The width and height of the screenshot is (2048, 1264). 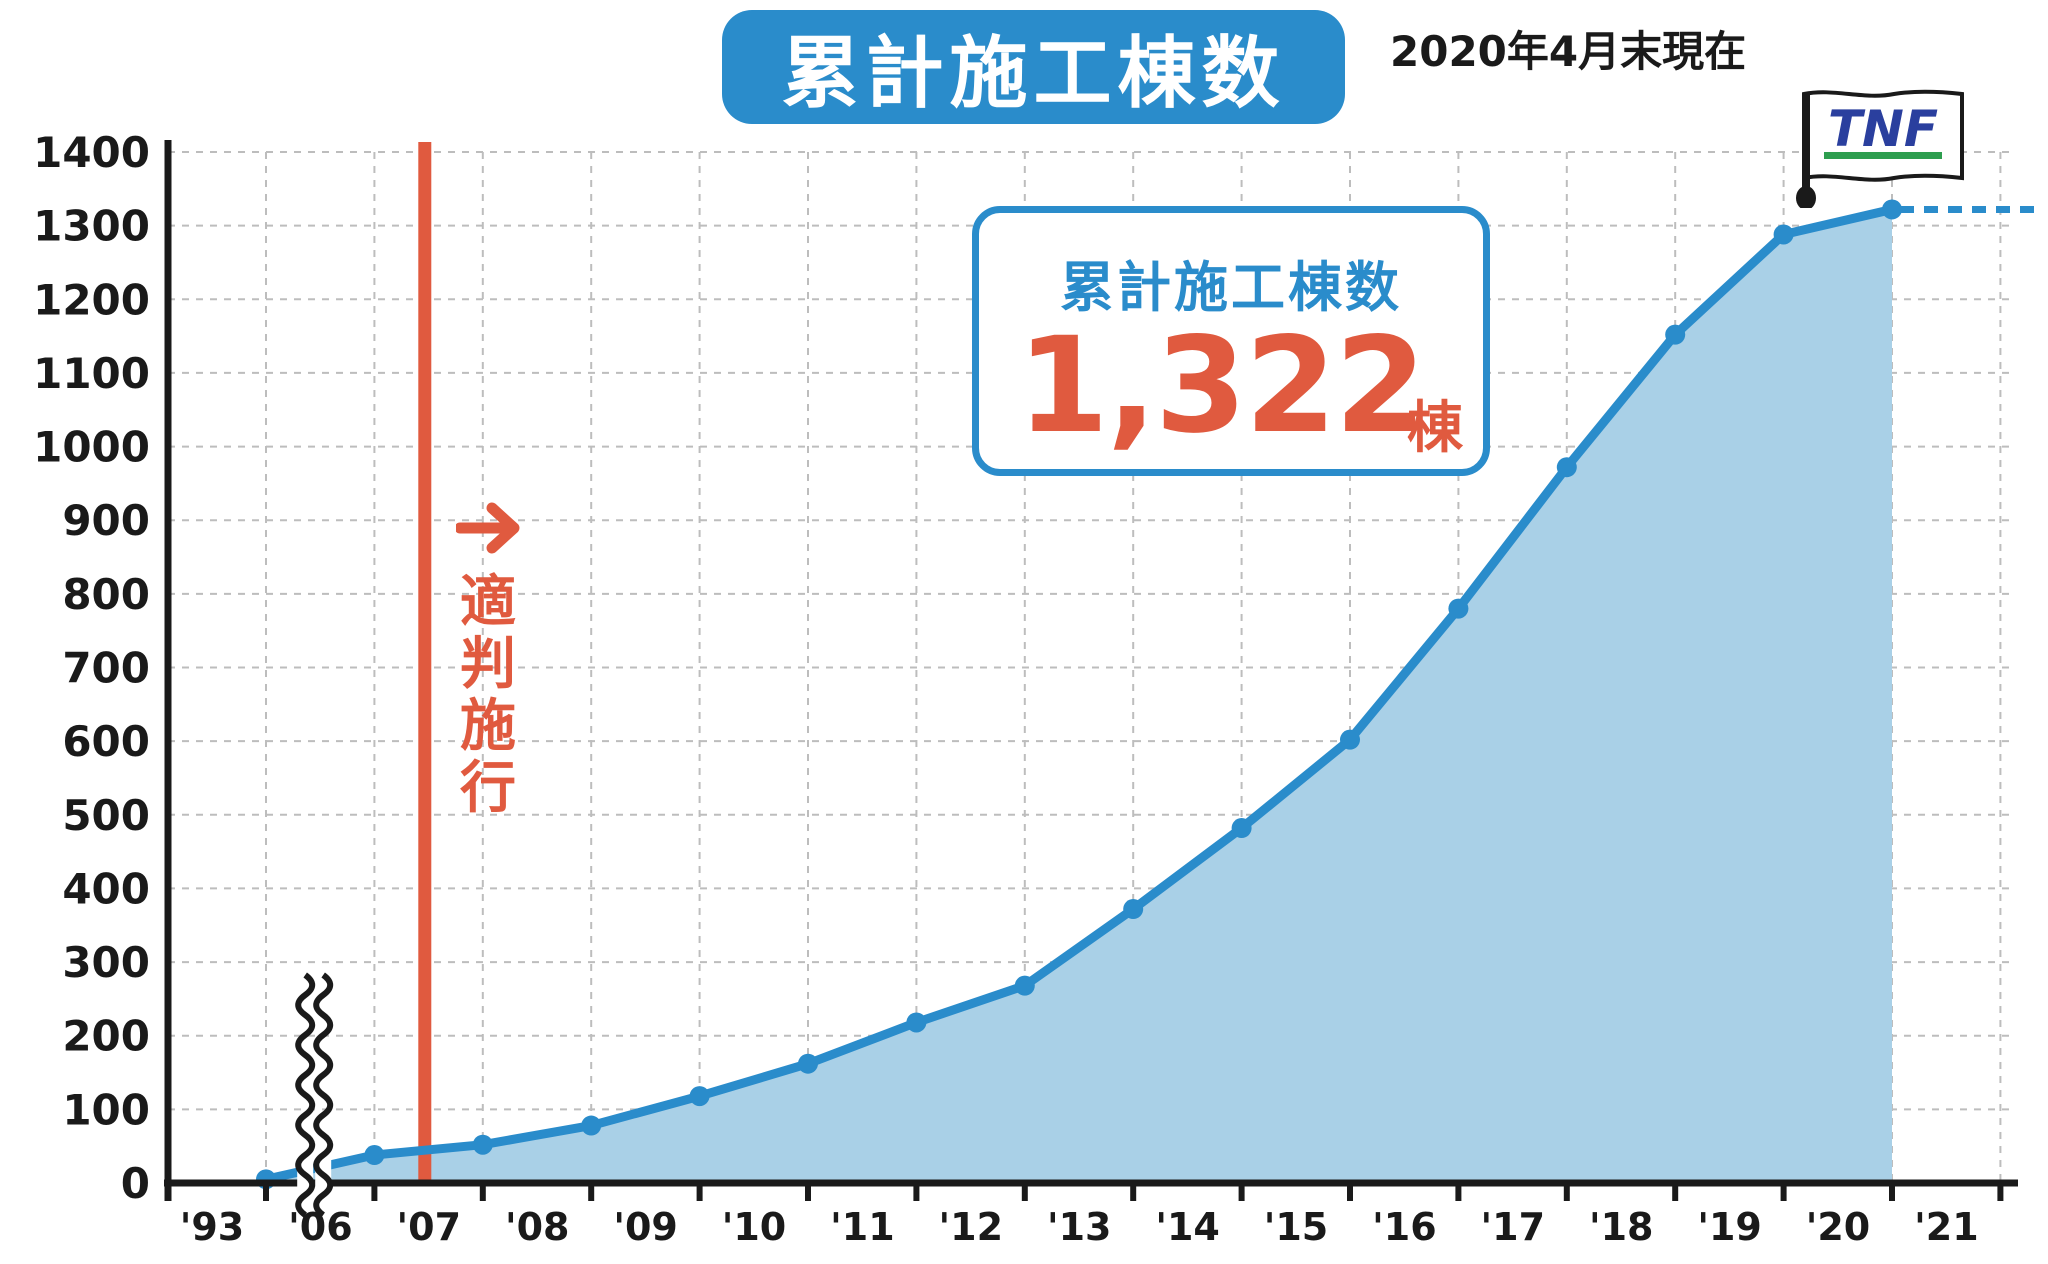 I want to click on y-tick-label: 1300, so click(x=91, y=226).